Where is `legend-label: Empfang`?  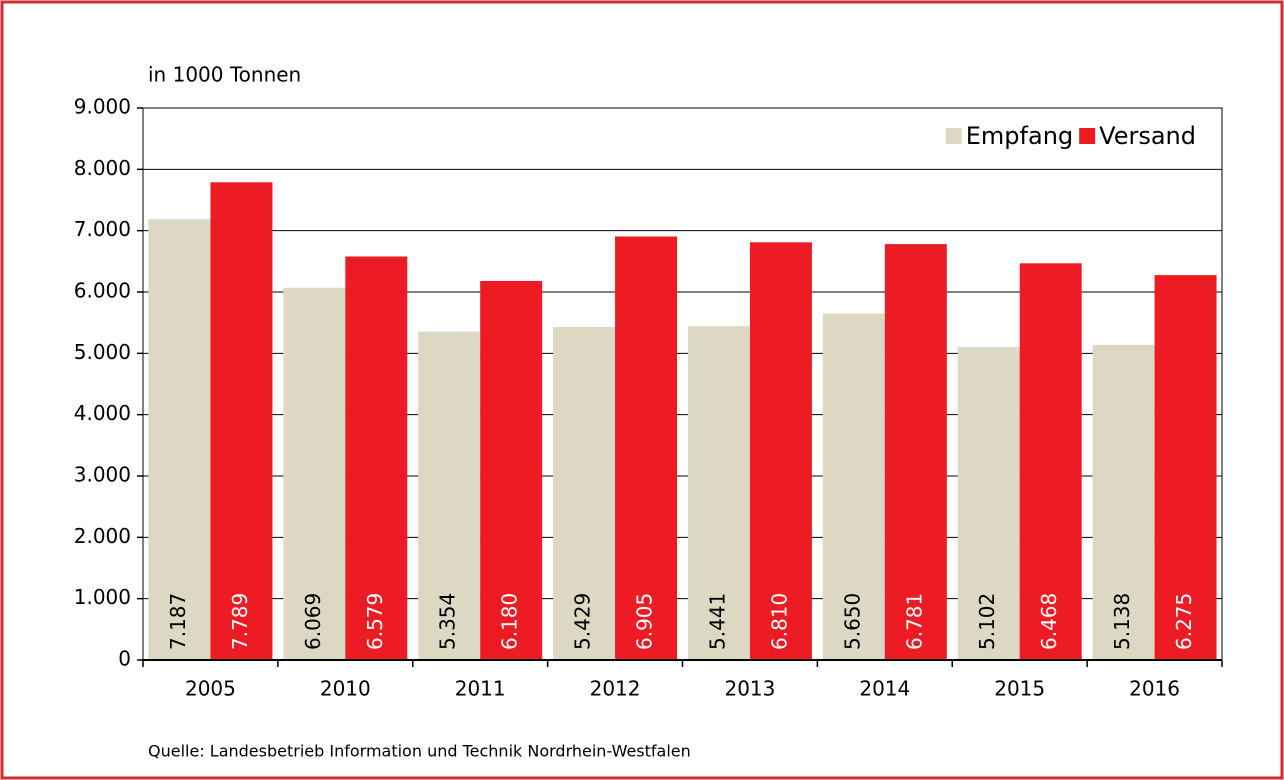
legend-label: Empfang is located at coordinates (1019, 136).